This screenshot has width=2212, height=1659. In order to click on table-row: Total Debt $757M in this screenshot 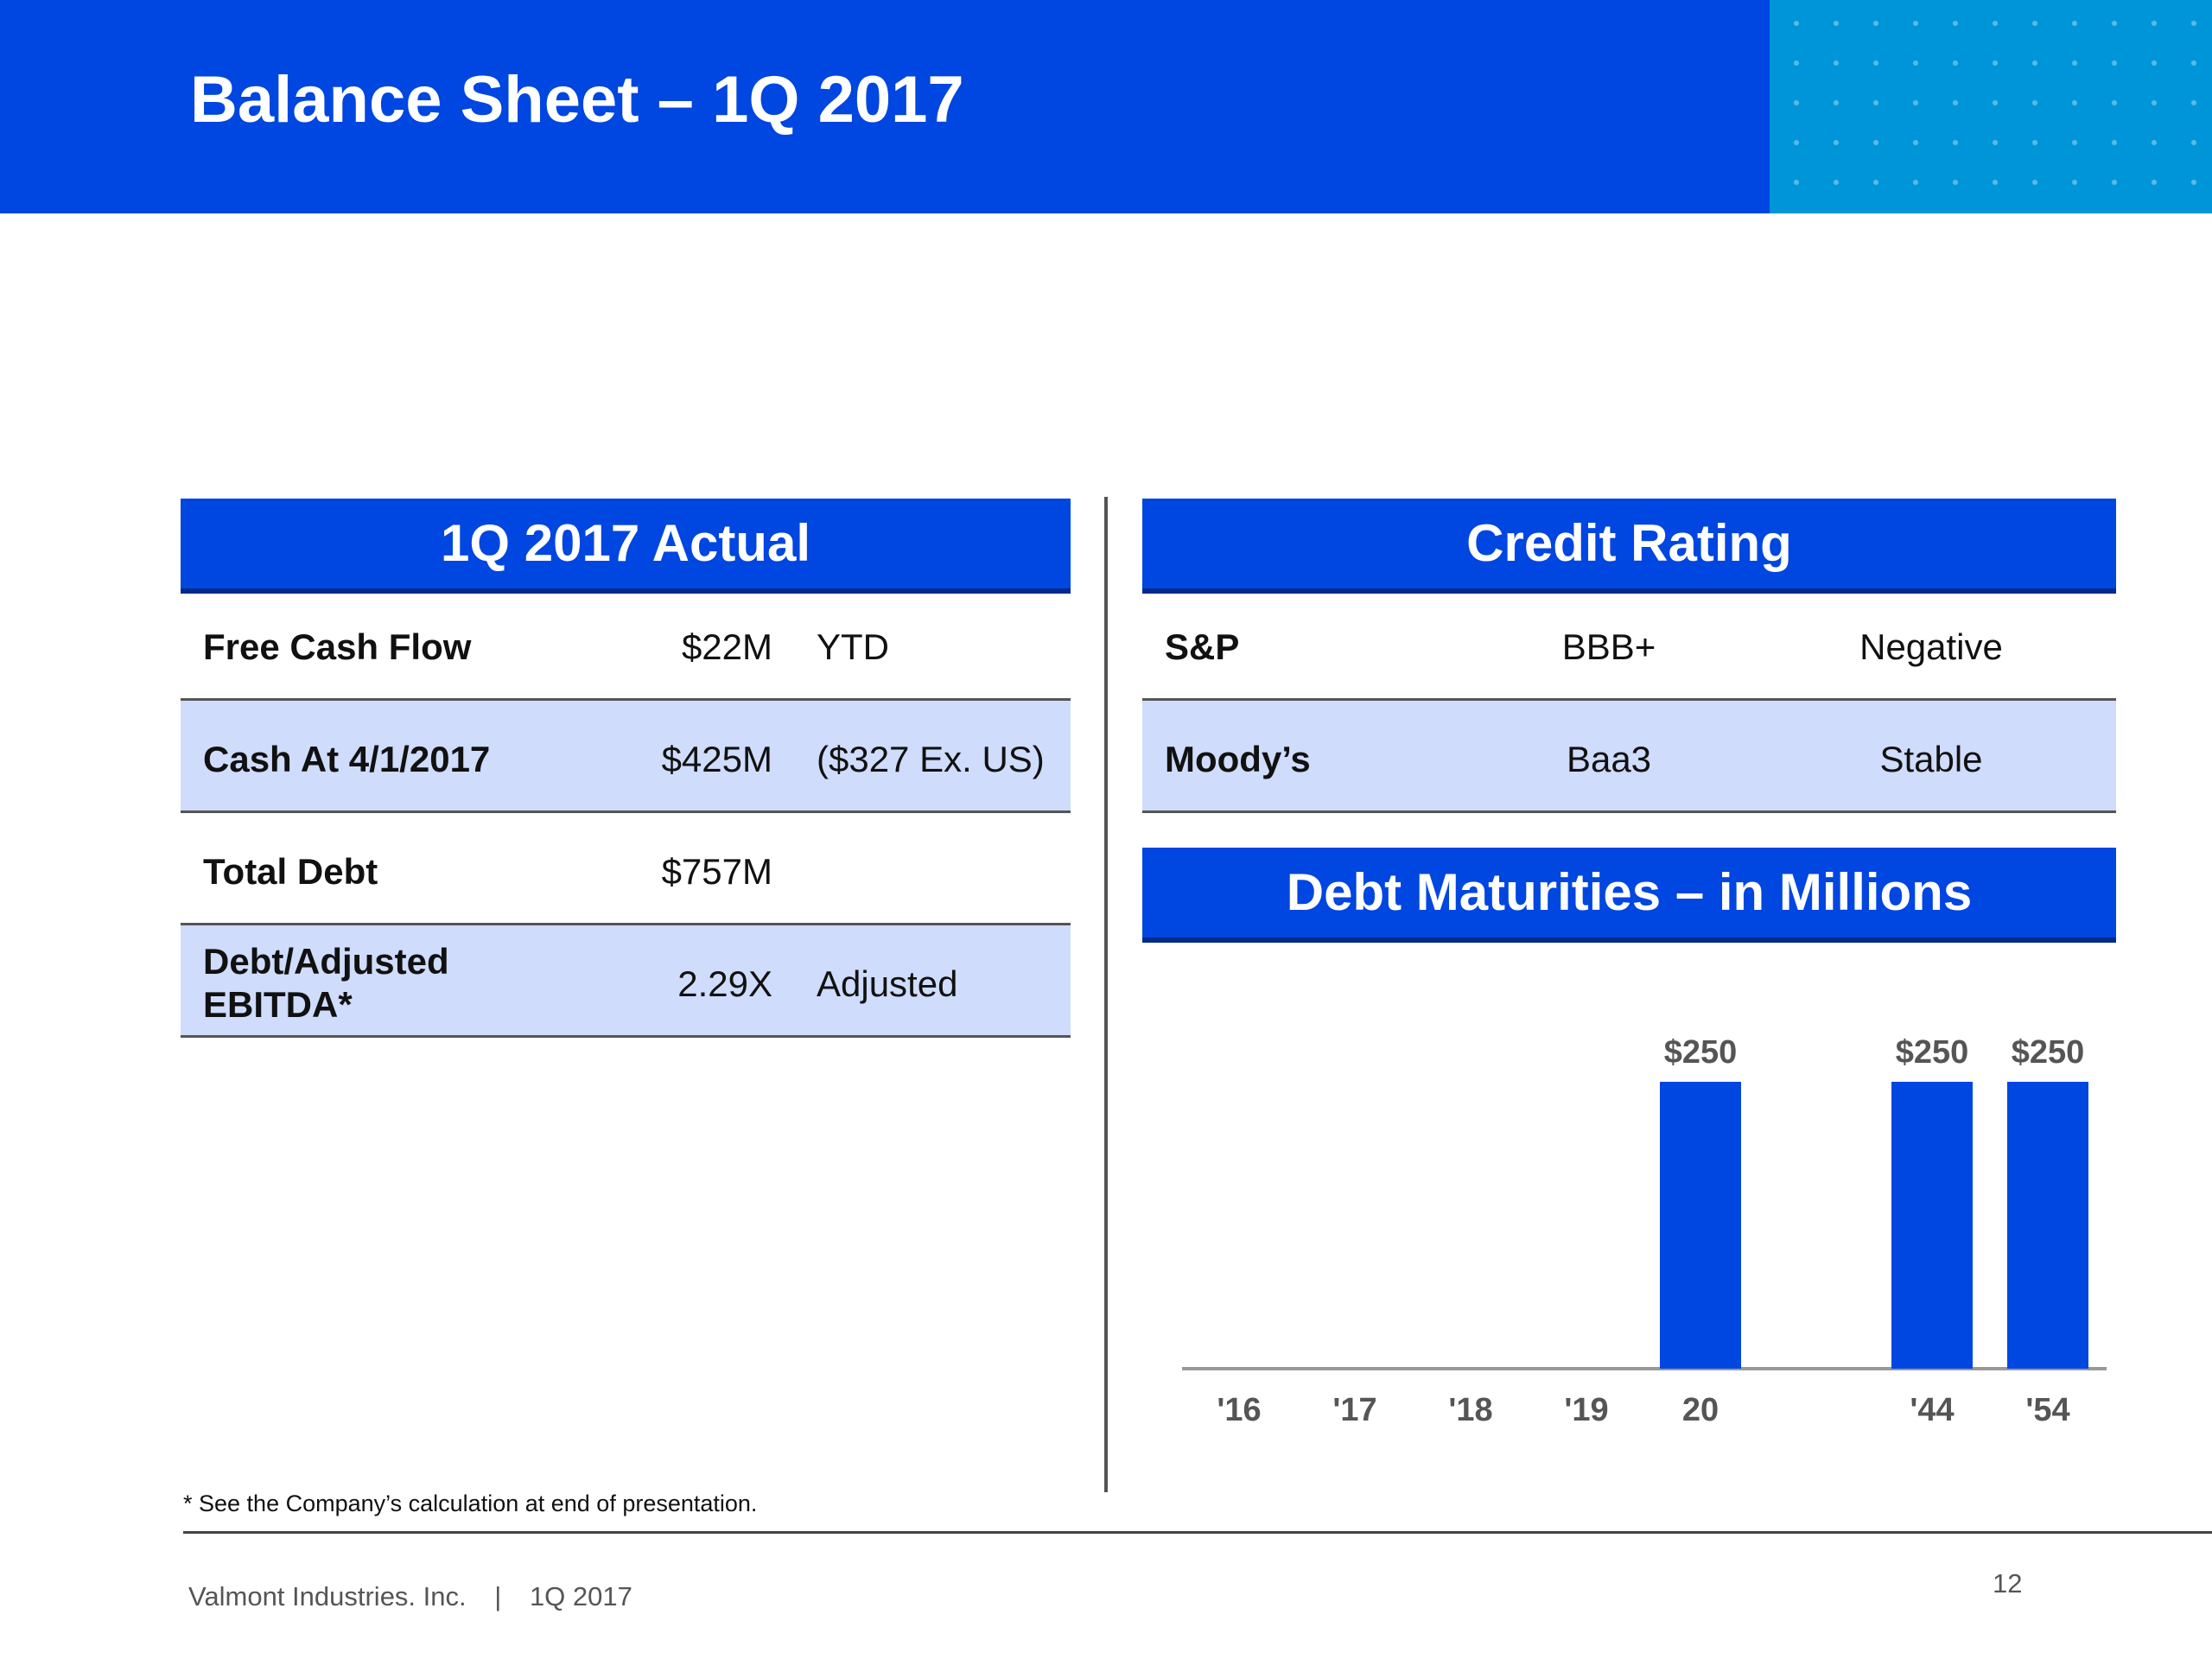, I will do `click(626, 869)`.